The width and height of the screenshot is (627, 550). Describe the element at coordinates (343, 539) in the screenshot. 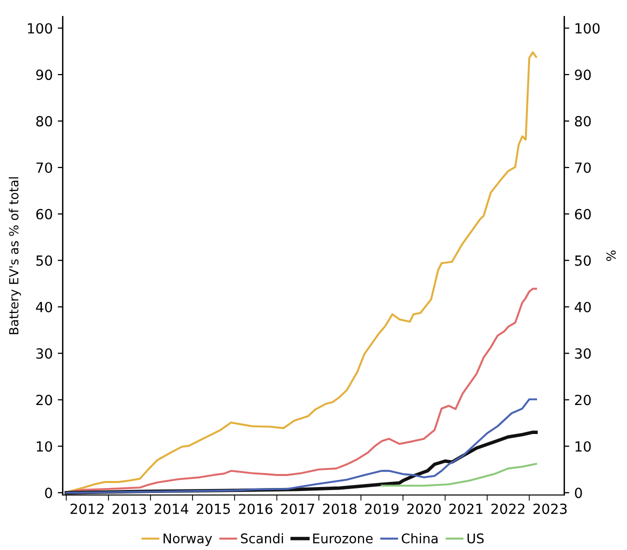

I see `legend-label: Eurozone` at that location.